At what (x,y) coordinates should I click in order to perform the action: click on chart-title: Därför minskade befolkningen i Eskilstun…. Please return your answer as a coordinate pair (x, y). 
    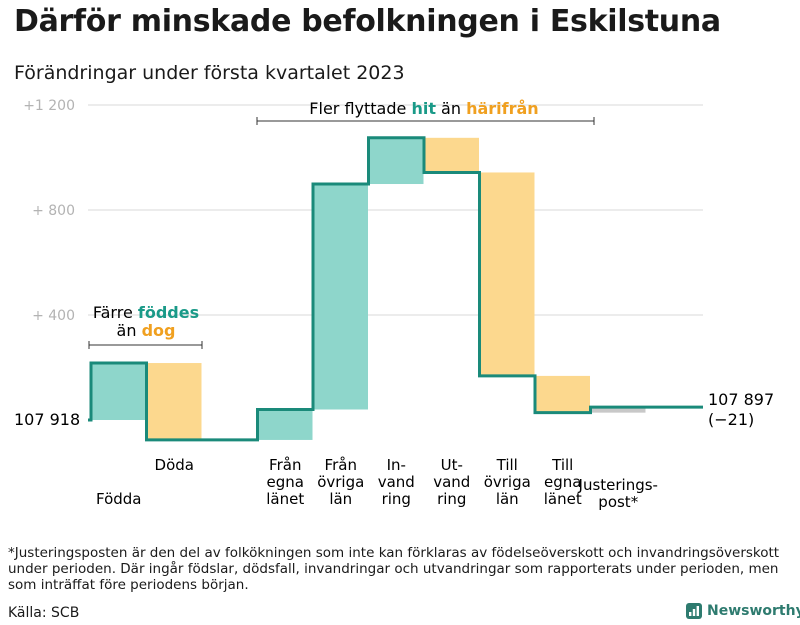
    Looking at the image, I should click on (367, 21).